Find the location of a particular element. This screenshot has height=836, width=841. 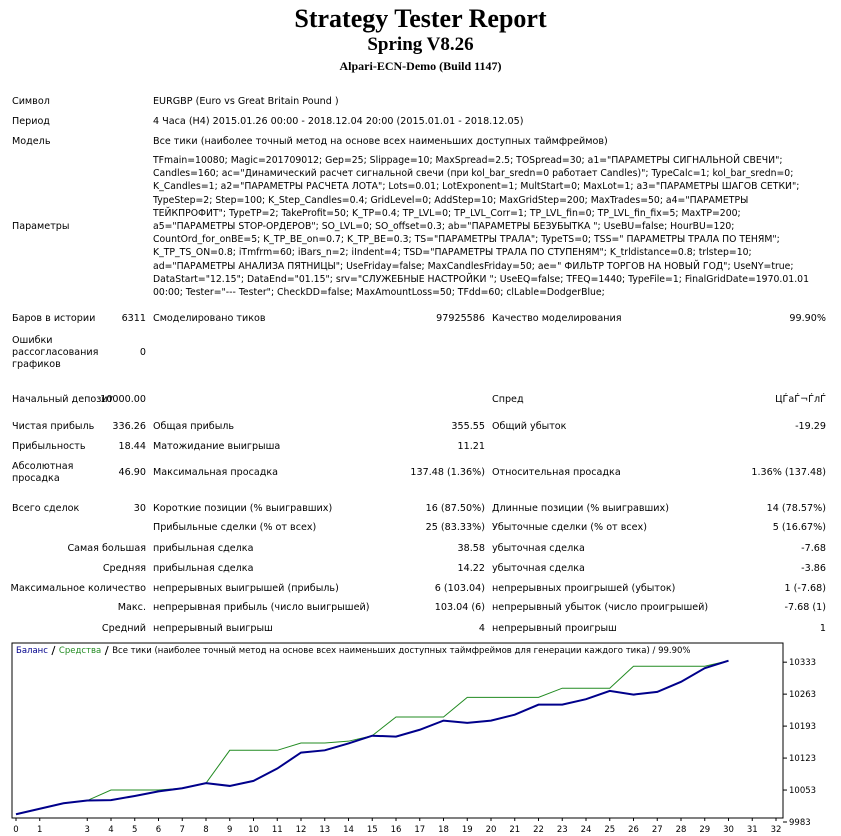

legend-entry: Баланс is located at coordinates (32, 651).